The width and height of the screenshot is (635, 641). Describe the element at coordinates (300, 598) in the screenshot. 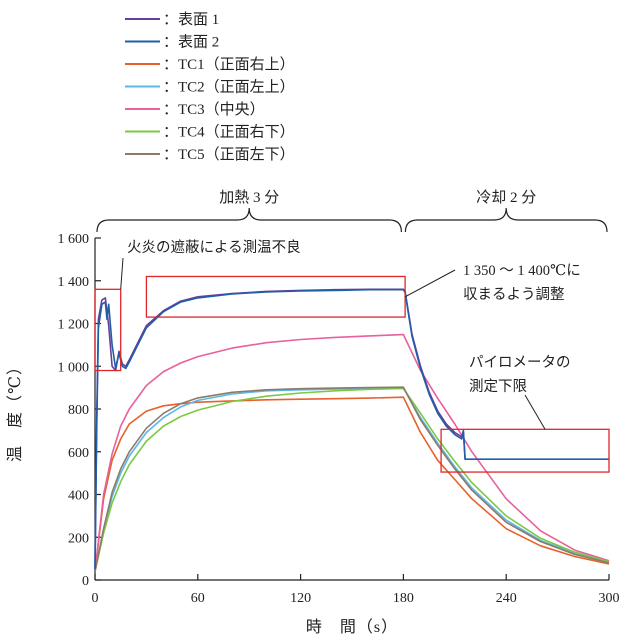

I see `x-tick-label: 120` at that location.